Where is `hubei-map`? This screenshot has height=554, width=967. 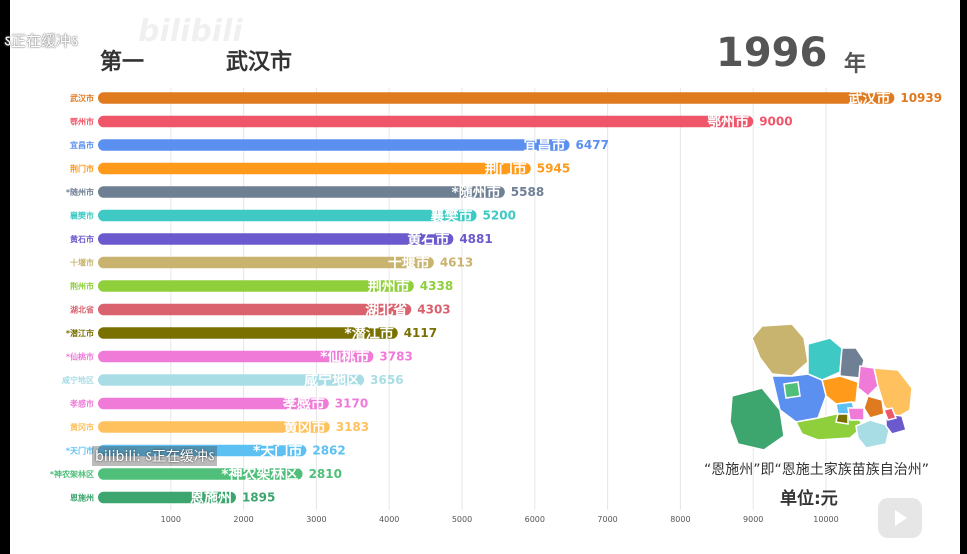
hubei-map is located at coordinates (821, 387).